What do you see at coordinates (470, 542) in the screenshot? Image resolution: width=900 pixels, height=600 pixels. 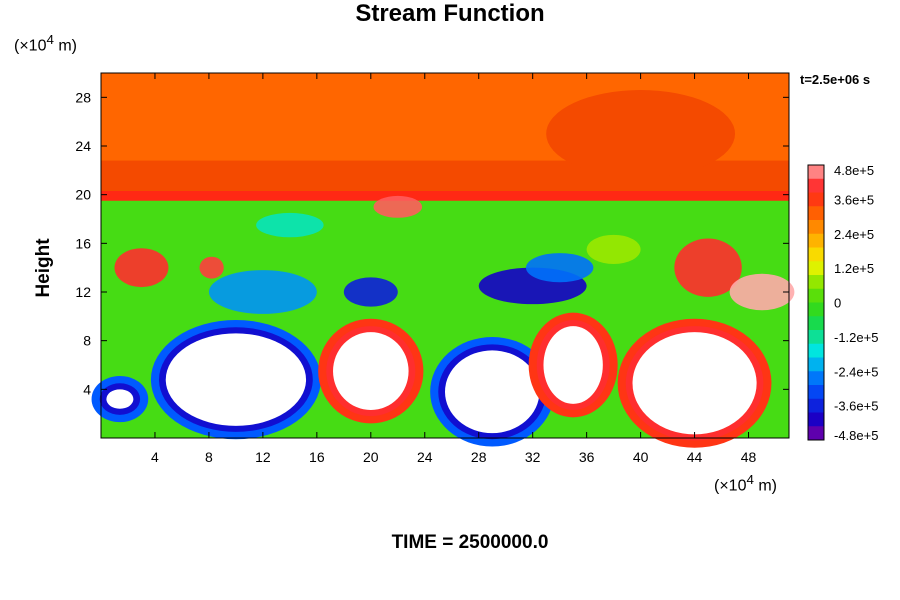 I see `time-footer: TIME = 2500000.0` at bounding box center [470, 542].